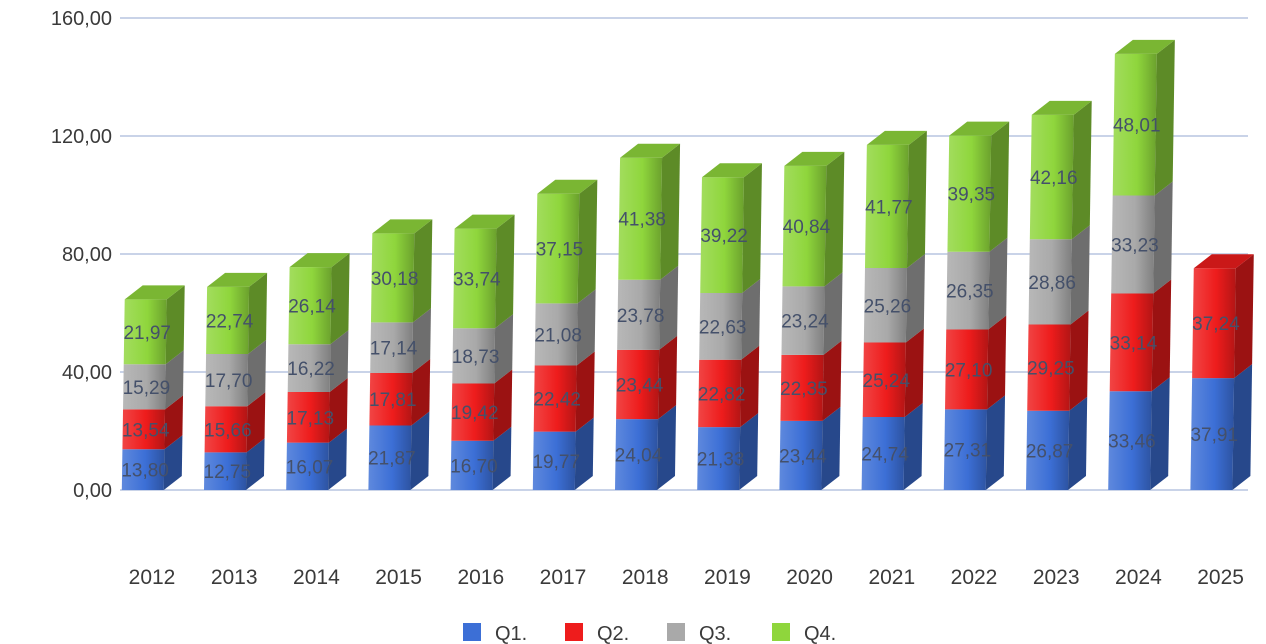 The image size is (1266, 644). I want to click on bar-stack: 16,70 19,42 18,73 33,74, so click(482, 352).